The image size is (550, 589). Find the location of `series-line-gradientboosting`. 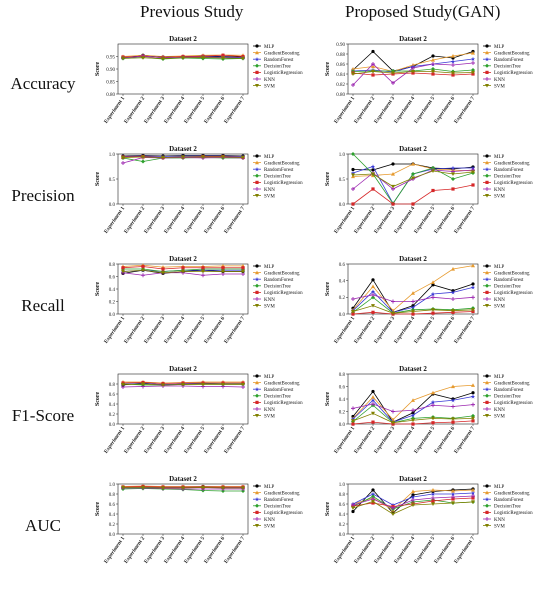

series-line-gradientboosting is located at coordinates (413, 288).